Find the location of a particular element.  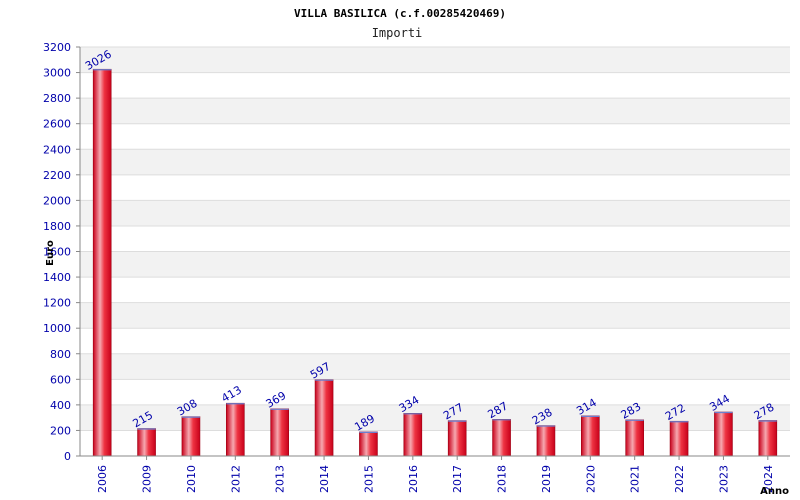

y-tick-label: 2000 is located at coordinates (57, 200).